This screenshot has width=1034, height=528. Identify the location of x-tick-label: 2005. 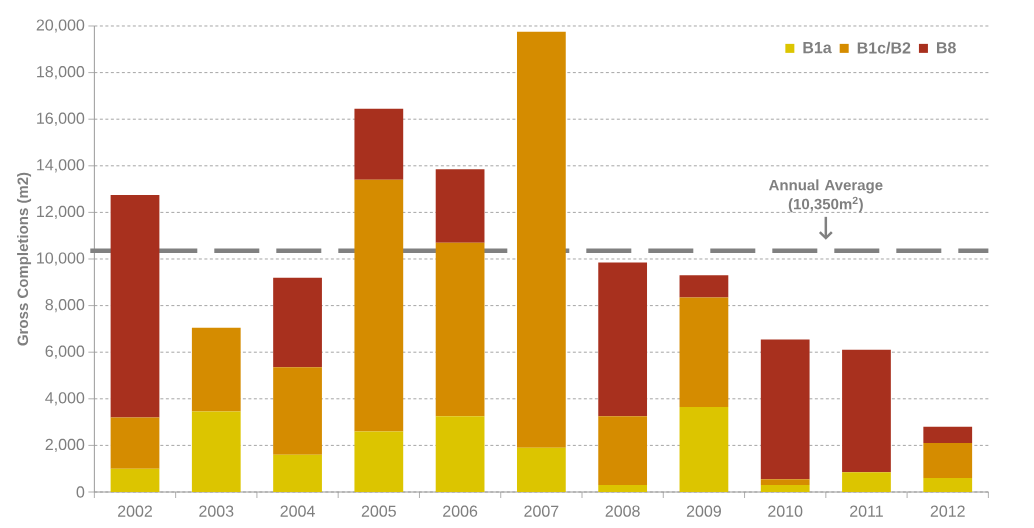
(378, 511).